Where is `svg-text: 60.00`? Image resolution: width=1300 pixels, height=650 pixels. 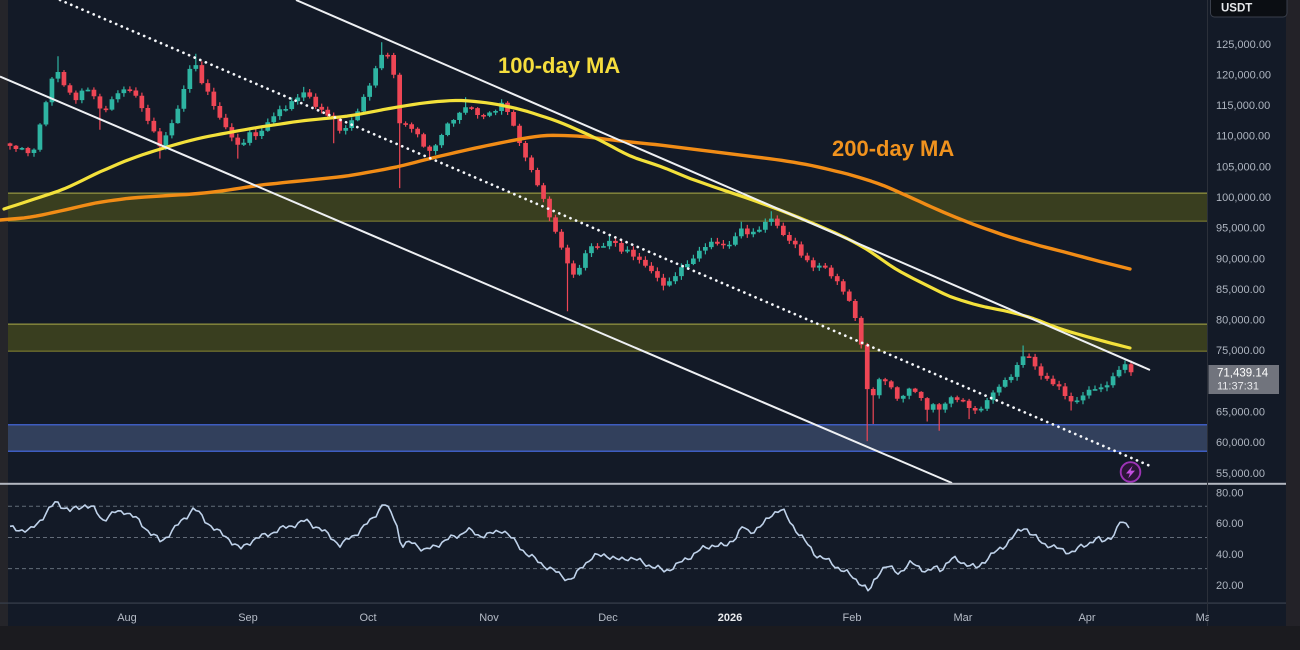
svg-text: 60.00 is located at coordinates (1230, 524).